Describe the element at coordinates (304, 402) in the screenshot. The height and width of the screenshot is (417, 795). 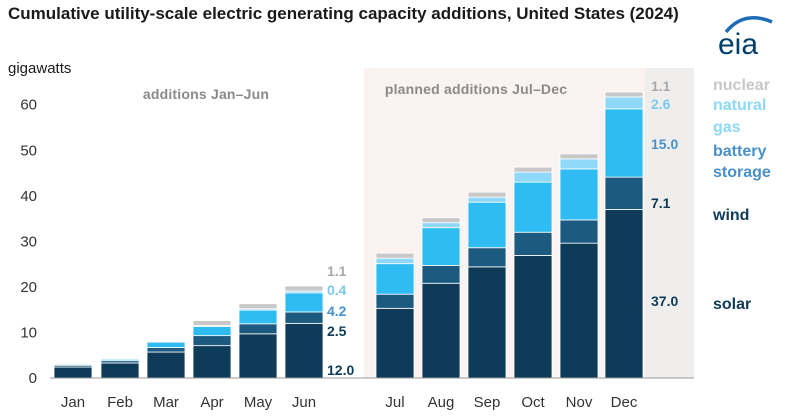
I see `x-tick-jun: Jun` at that location.